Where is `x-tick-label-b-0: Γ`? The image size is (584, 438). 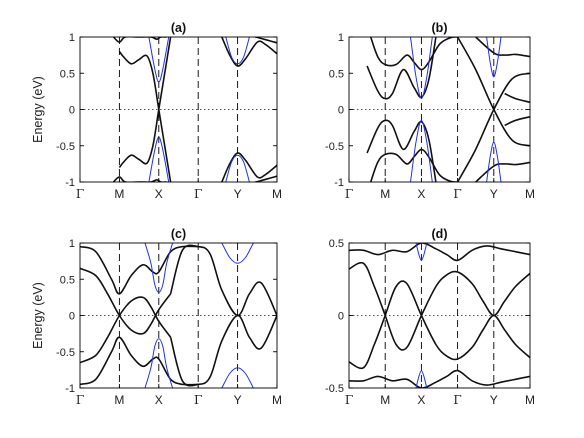
x-tick-label-b-0: Γ is located at coordinates (349, 194).